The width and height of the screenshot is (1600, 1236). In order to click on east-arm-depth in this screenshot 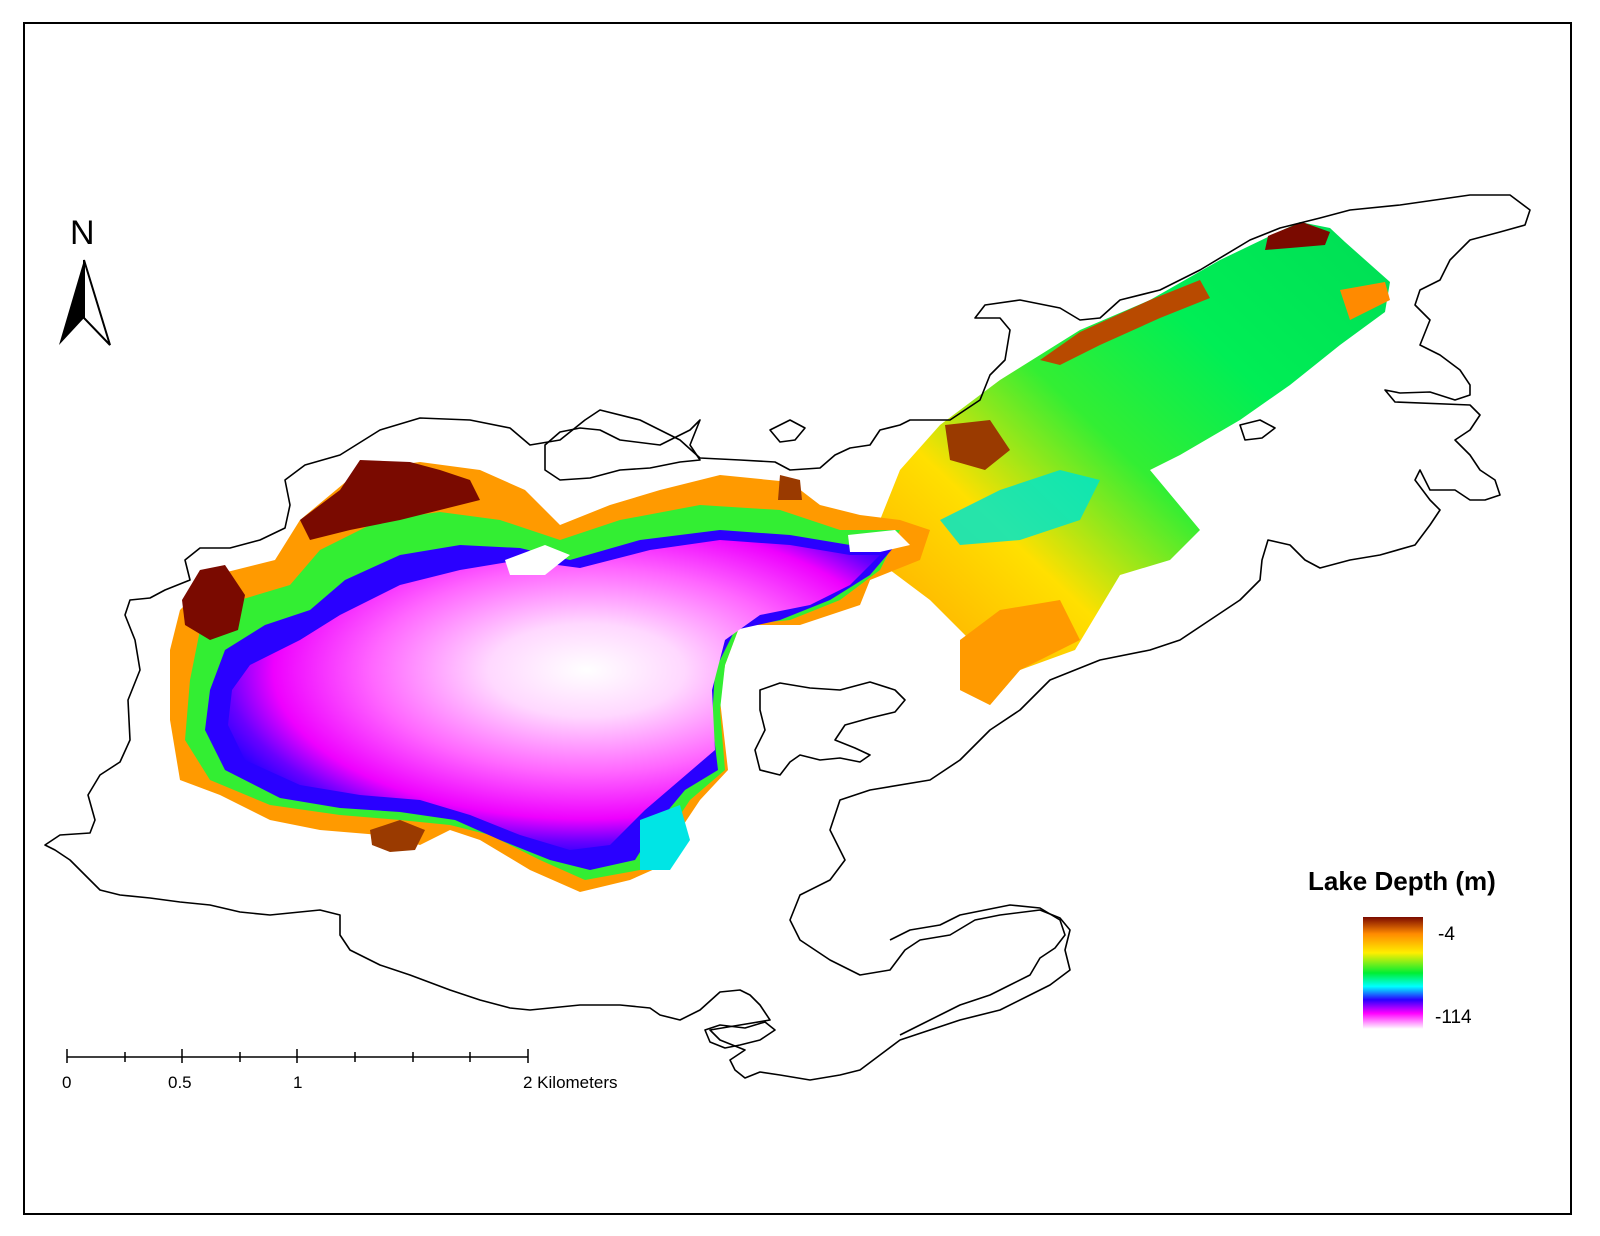, I will do `click(1135, 463)`.